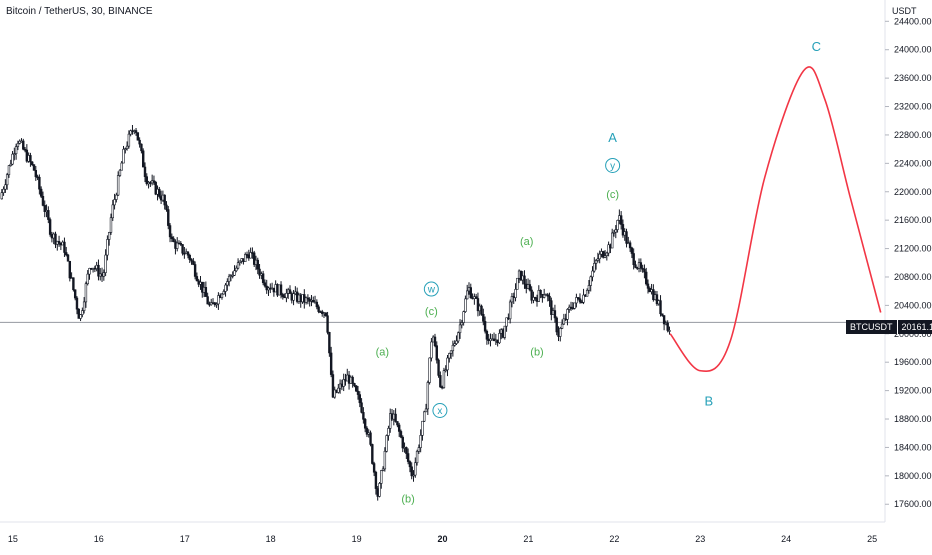 This screenshot has height=555, width=932. Describe the element at coordinates (99, 539) in the screenshot. I see `x-tick-label: 16` at that location.